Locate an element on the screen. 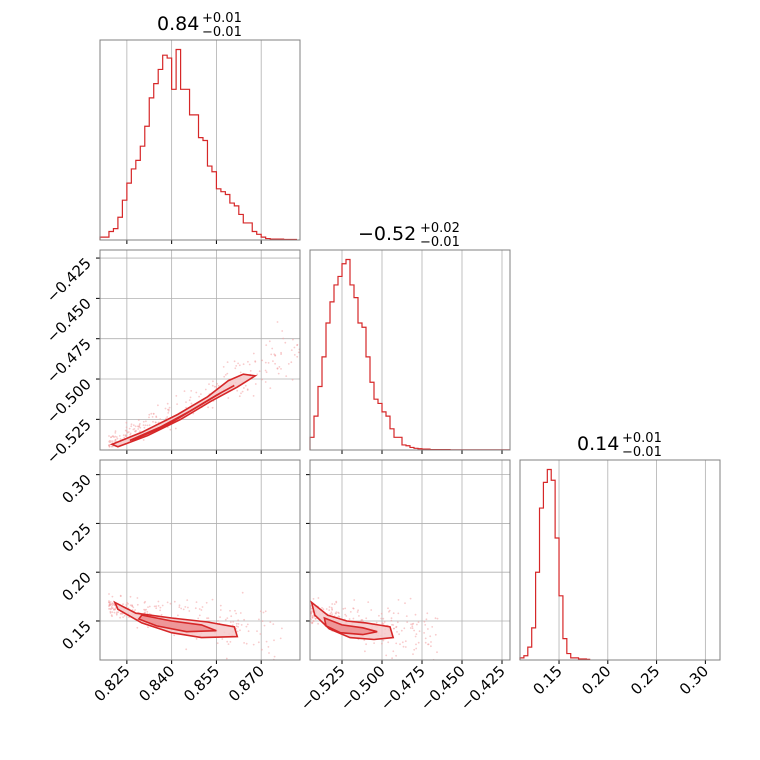 The width and height of the screenshot is (760, 760). x-tick-label: 0.15 is located at coordinates (548, 680).